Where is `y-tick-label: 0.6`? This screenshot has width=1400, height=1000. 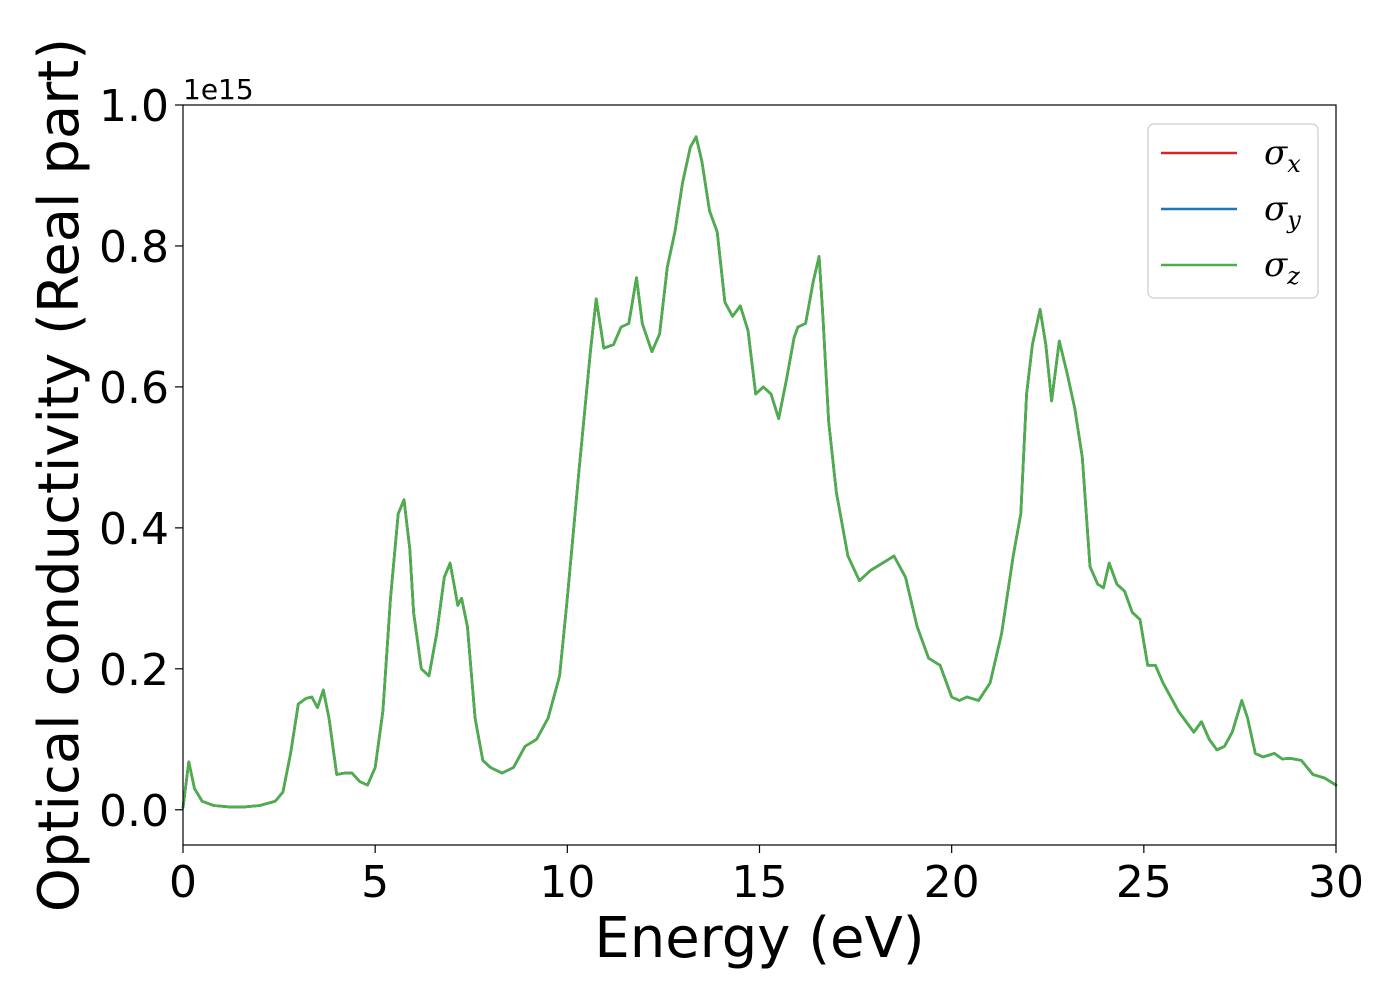
y-tick-label: 0.6 is located at coordinates (134, 388).